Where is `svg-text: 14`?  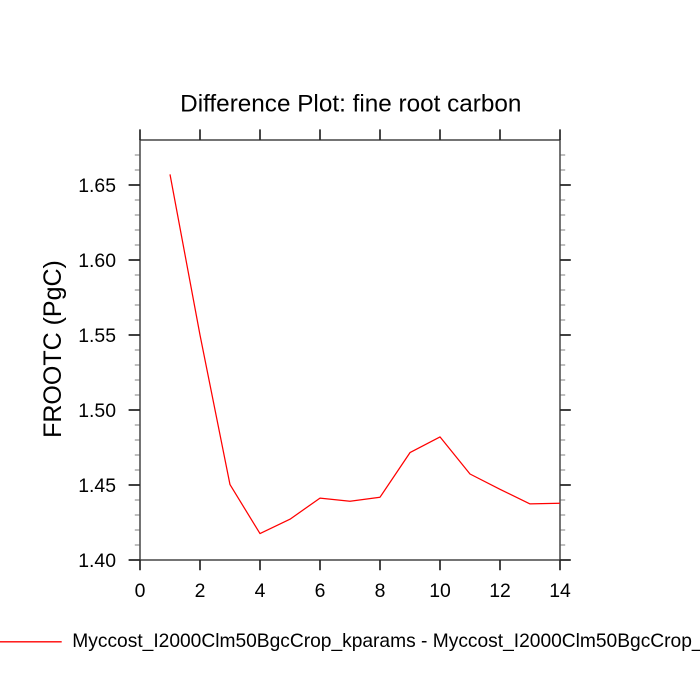
svg-text: 14 is located at coordinates (560, 591).